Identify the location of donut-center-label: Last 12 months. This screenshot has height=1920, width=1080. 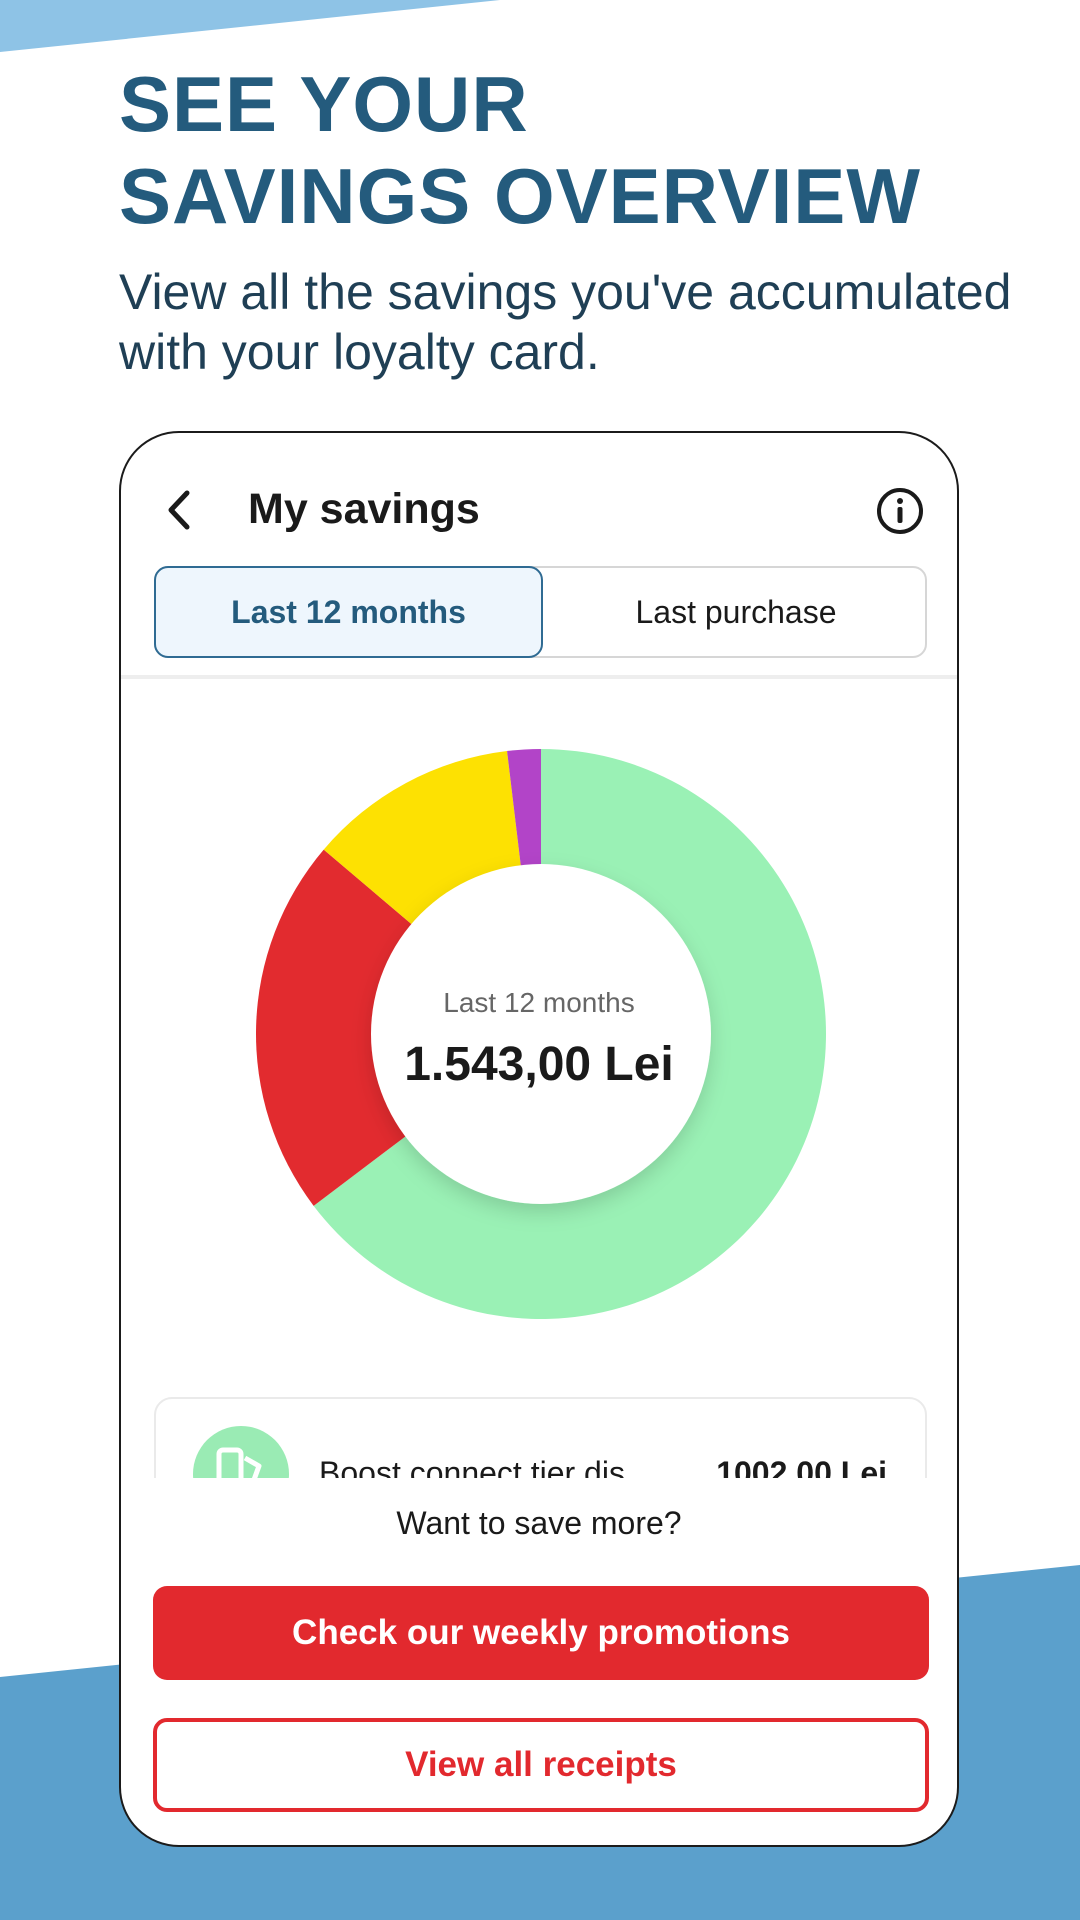
(539, 1002).